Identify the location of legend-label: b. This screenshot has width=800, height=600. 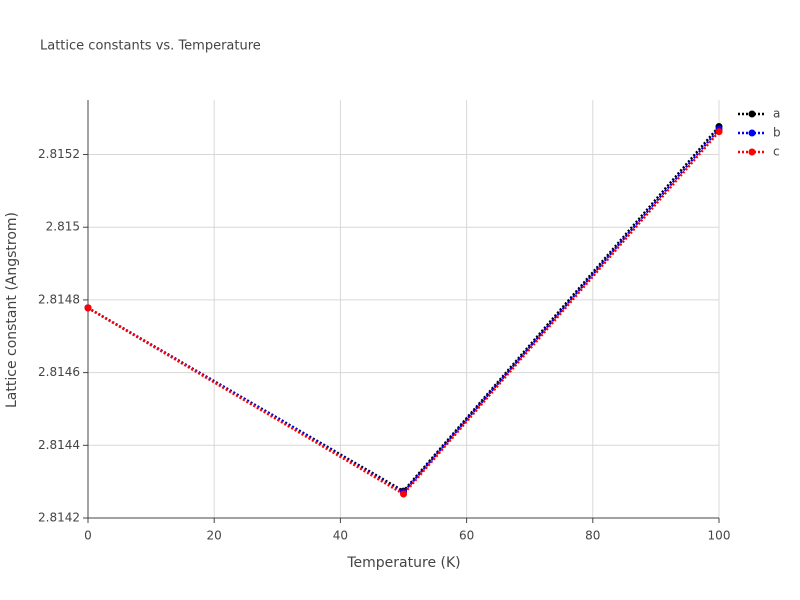
(777, 133).